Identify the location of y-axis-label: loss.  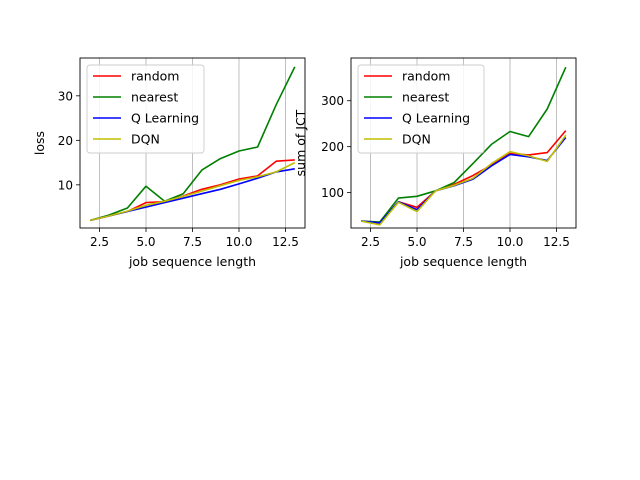
(39, 143).